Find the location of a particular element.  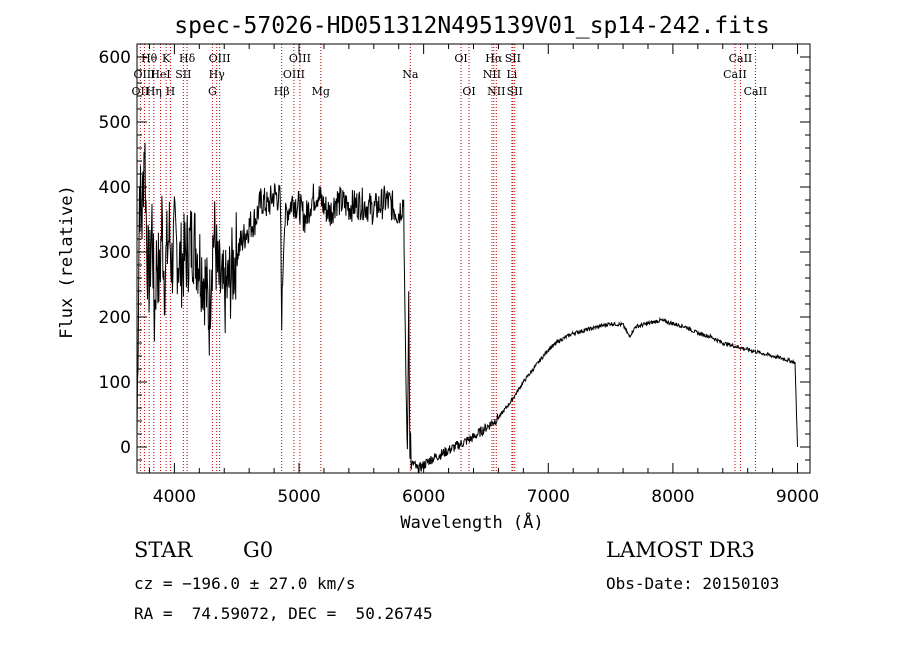

line-marker-label-4: HeI is located at coordinates (160, 74).